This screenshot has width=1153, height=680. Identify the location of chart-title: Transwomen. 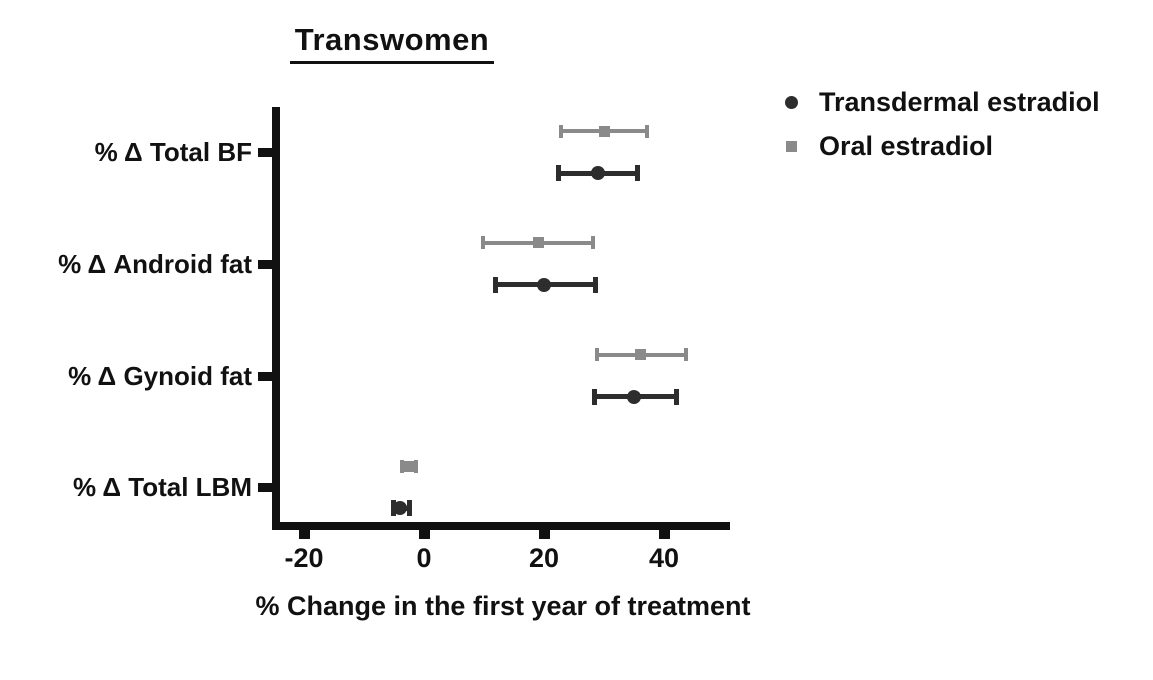
(392, 43).